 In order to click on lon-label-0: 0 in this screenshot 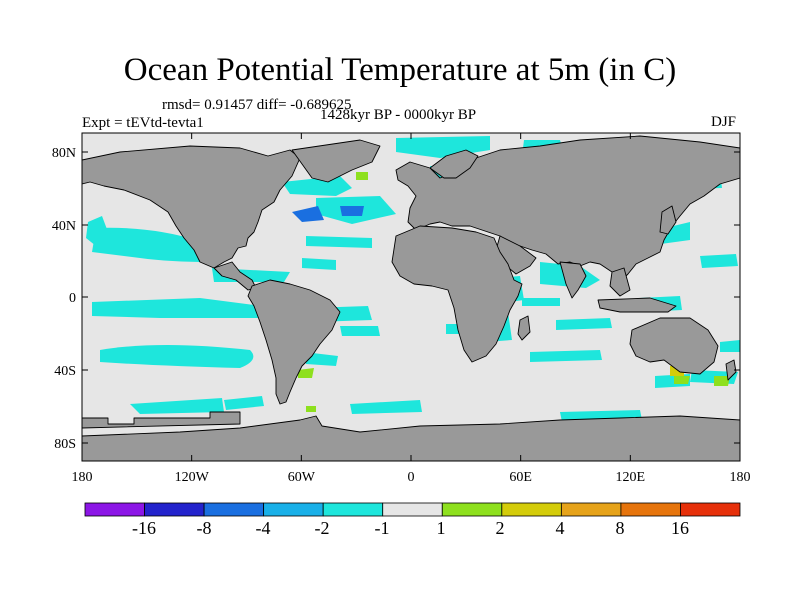, I will do `click(411, 477)`.